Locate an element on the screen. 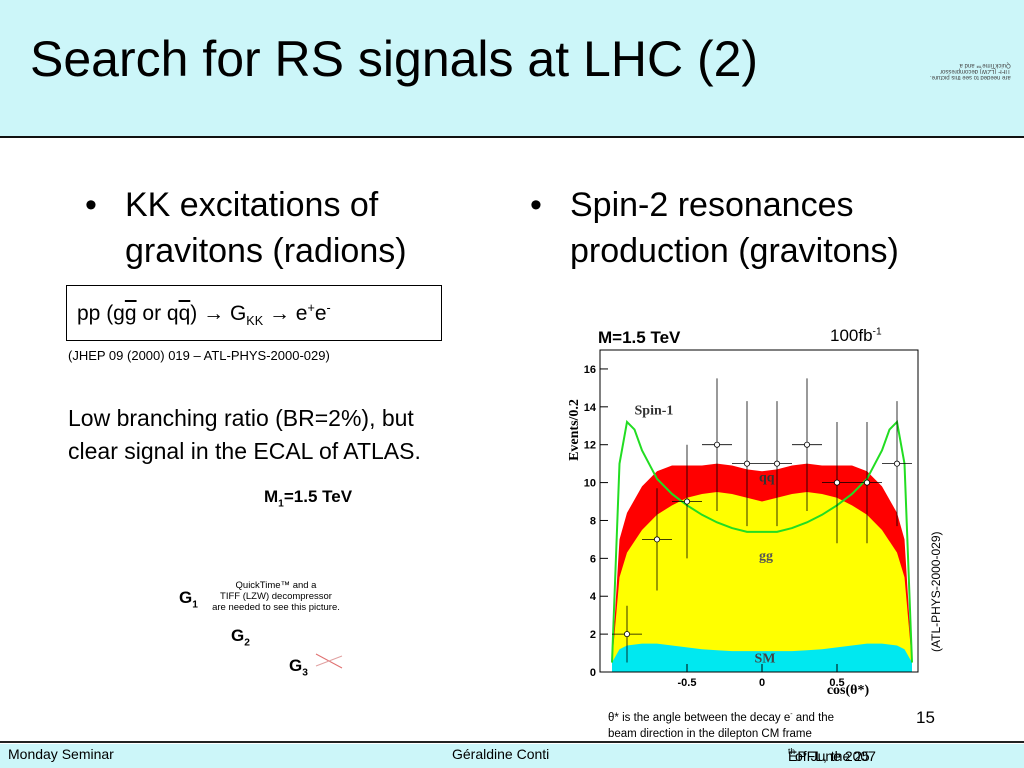  luminosity-label: 100fb-1 is located at coordinates (856, 336).